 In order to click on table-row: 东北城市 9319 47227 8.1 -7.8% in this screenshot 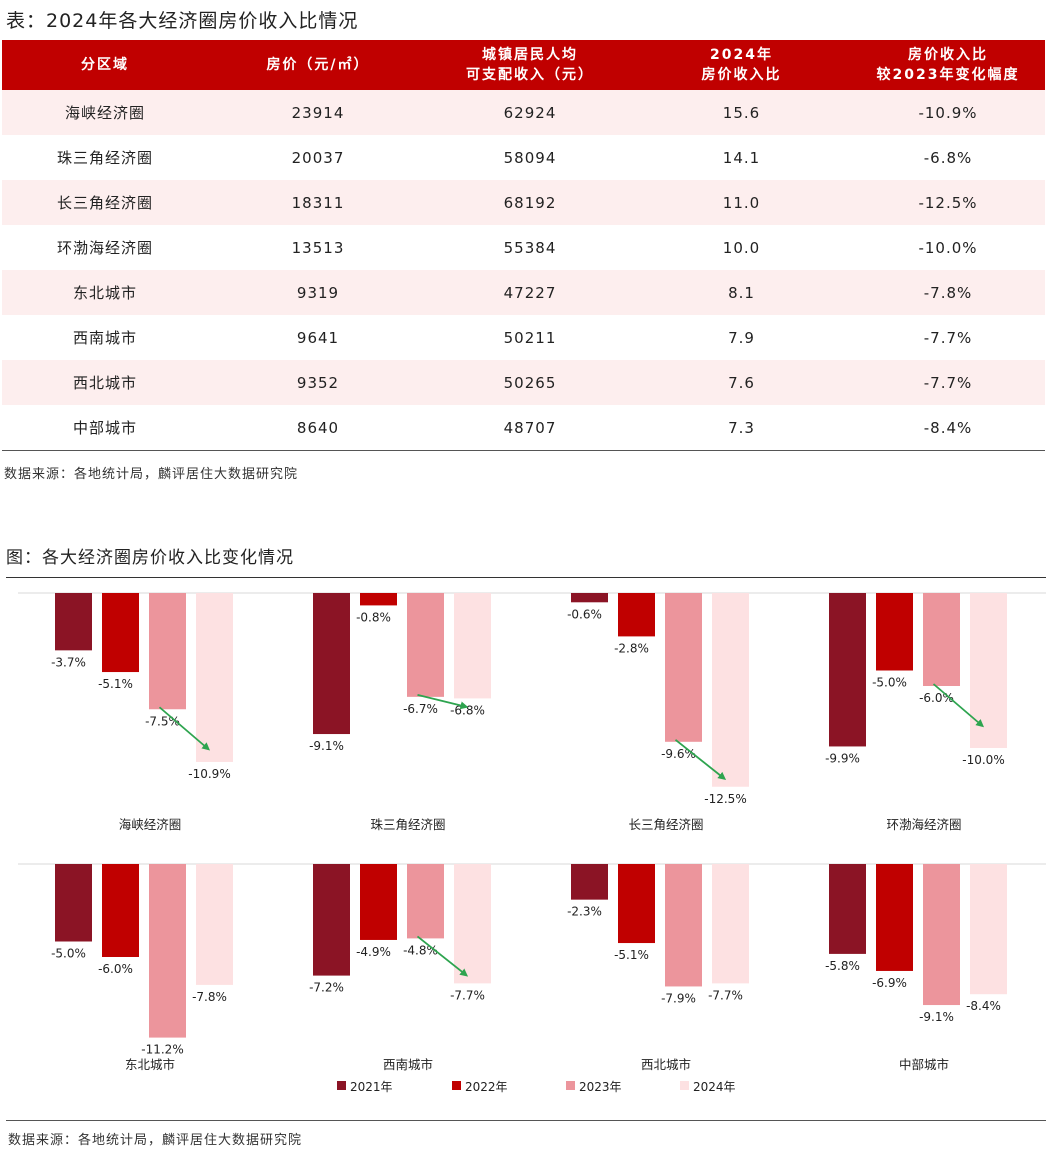, I will do `click(523, 292)`.